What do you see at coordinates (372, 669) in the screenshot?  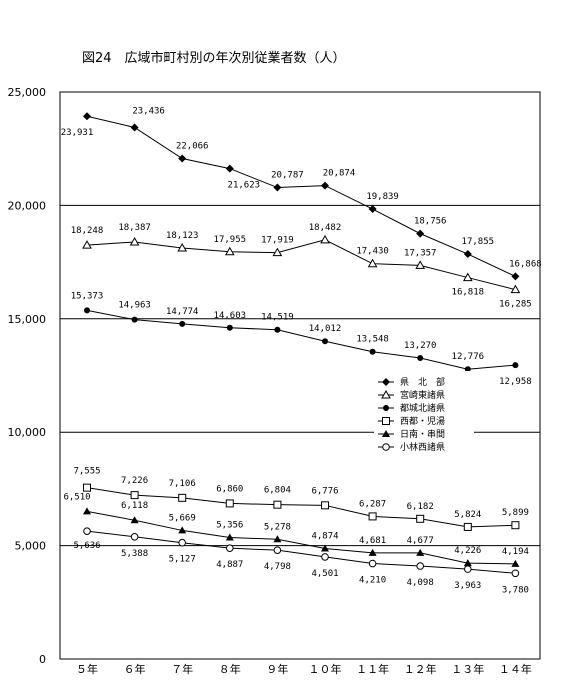 I see `x-tick-label: １１年` at bounding box center [372, 669].